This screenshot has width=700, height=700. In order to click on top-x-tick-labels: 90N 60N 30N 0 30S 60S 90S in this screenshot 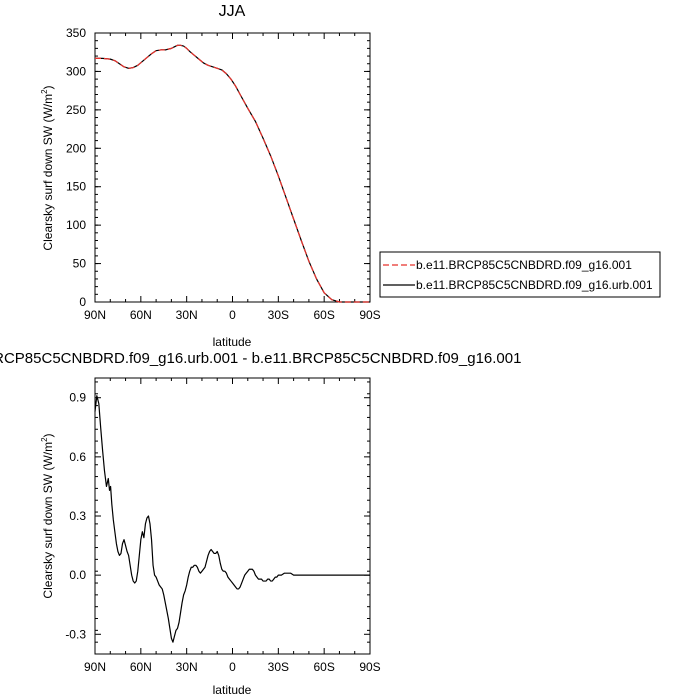, I will do `click(232, 315)`.